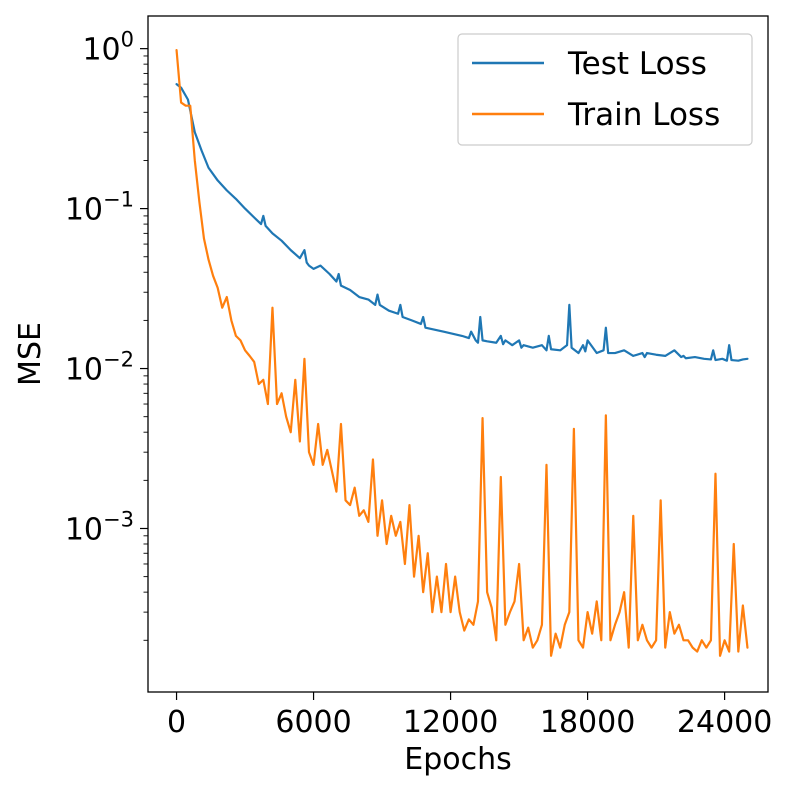 The image size is (793, 793). Describe the element at coordinates (587, 722) in the screenshot. I see `x-tick-label: 18000` at that location.